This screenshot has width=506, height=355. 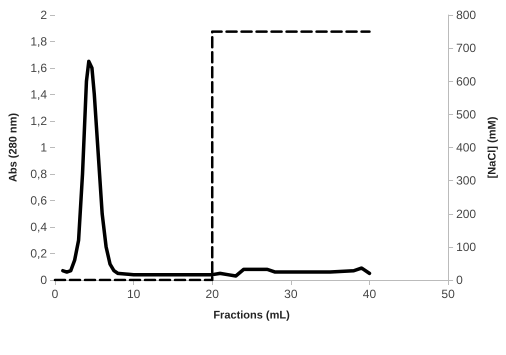 What do you see at coordinates (369, 294) in the screenshot?
I see `x-tick-label: 40` at bounding box center [369, 294].